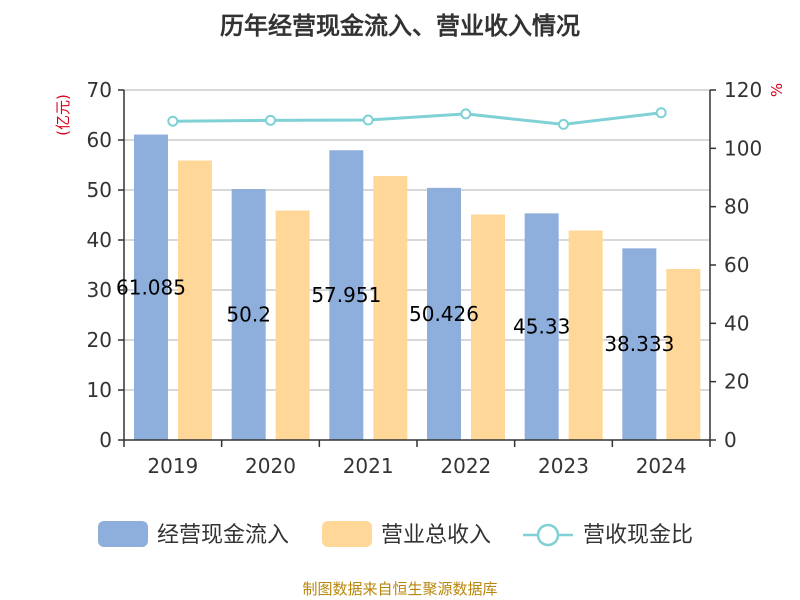 The height and width of the screenshot is (600, 800). What do you see at coordinates (436, 535) in the screenshot?
I see `legend-label-revenue: 营业总收入` at bounding box center [436, 535].